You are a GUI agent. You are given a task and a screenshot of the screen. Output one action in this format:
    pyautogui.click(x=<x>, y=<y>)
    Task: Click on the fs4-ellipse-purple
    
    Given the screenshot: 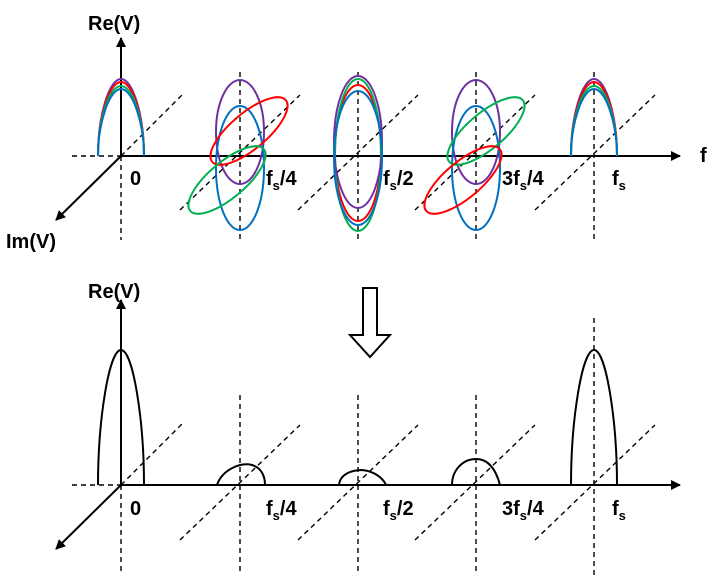 What is the action you would take?
    pyautogui.click(x=240, y=132)
    